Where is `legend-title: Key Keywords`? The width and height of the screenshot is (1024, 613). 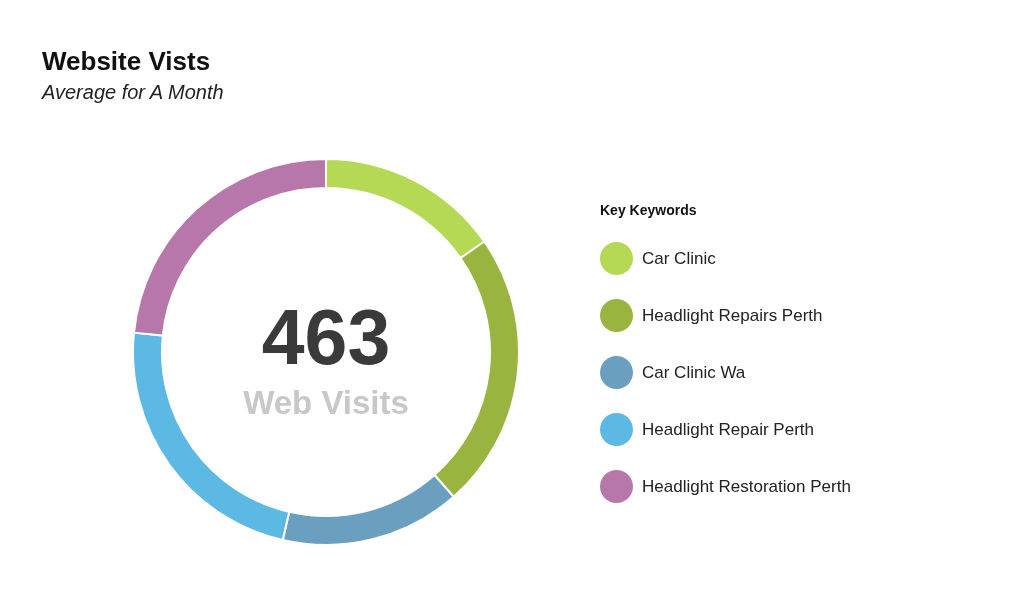 legend-title: Key Keywords is located at coordinates (648, 210).